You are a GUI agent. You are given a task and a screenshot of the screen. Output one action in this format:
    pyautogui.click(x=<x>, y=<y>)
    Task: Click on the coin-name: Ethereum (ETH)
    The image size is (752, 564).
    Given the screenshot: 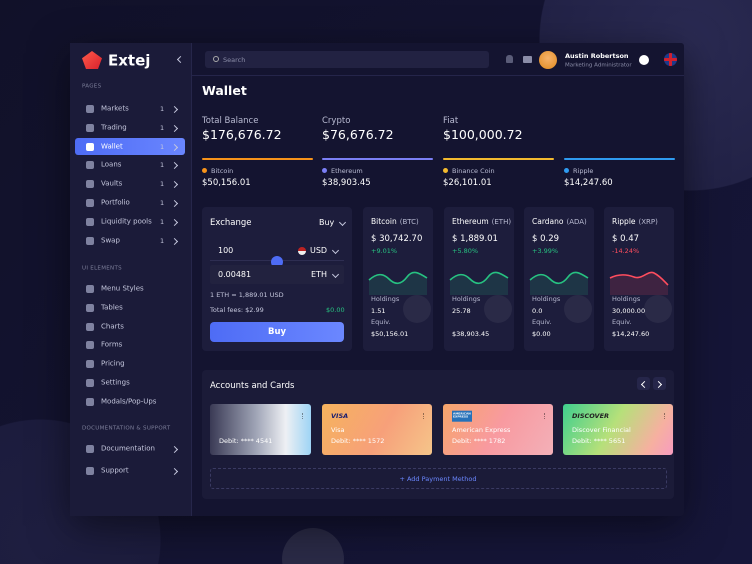 What is the action you would take?
    pyautogui.click(x=481, y=222)
    